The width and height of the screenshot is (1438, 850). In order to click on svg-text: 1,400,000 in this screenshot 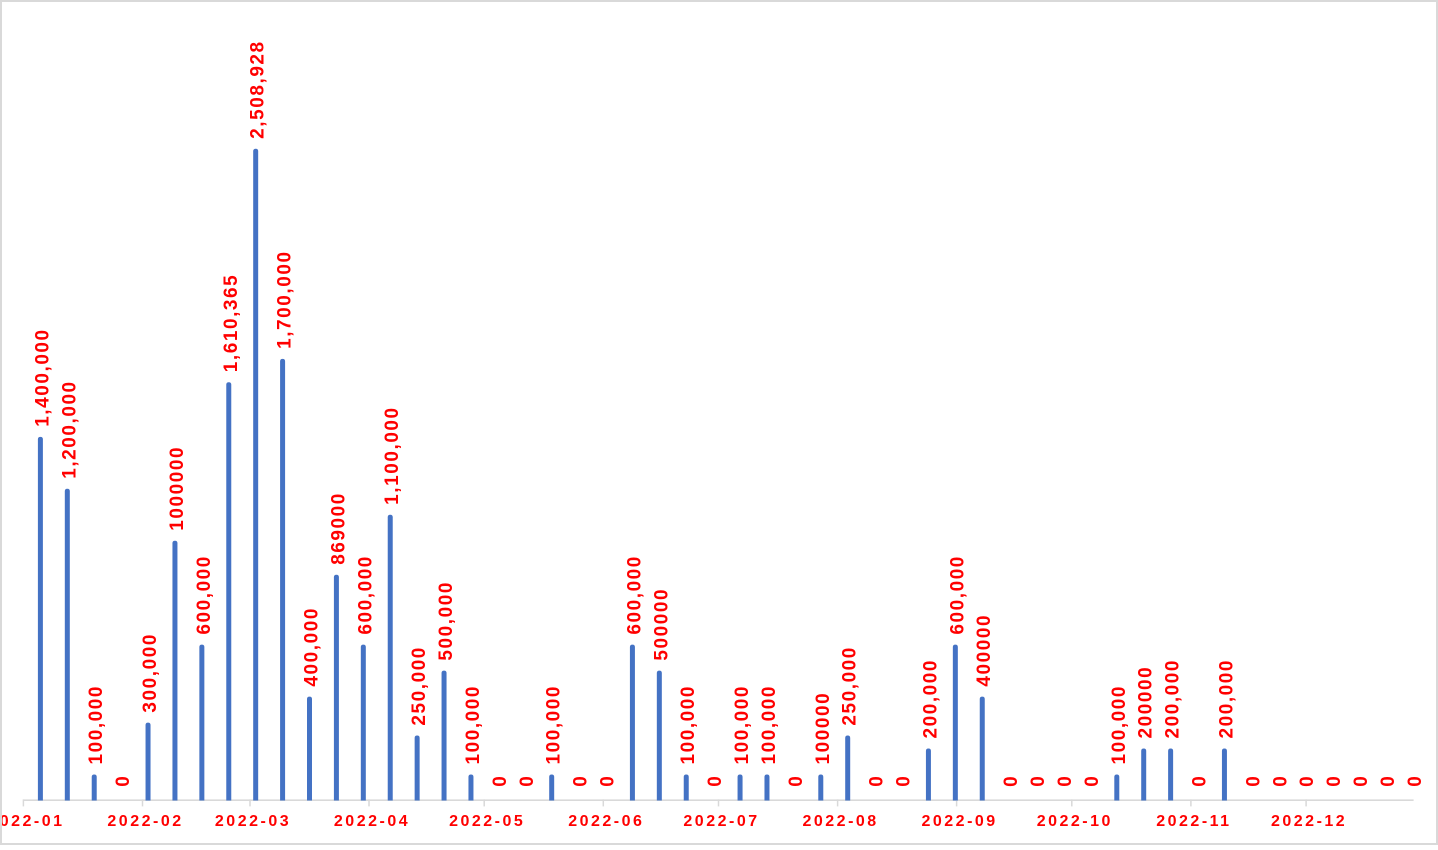, I will do `click(42, 377)`.